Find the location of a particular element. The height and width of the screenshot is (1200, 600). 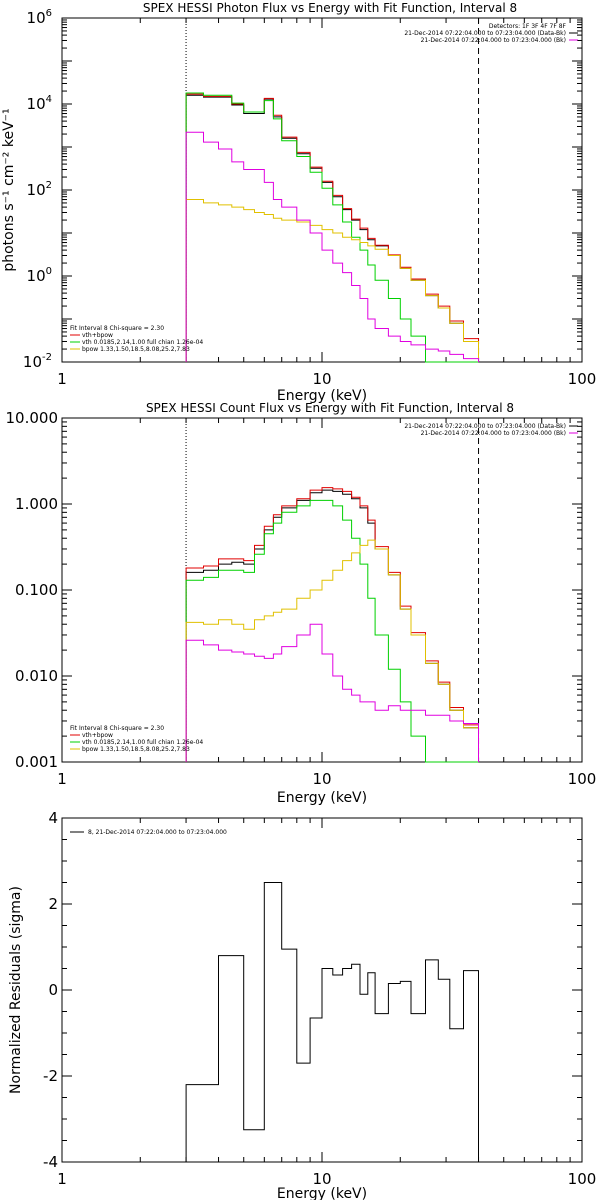

y-tick-label: 10² is located at coordinates (39, 189).